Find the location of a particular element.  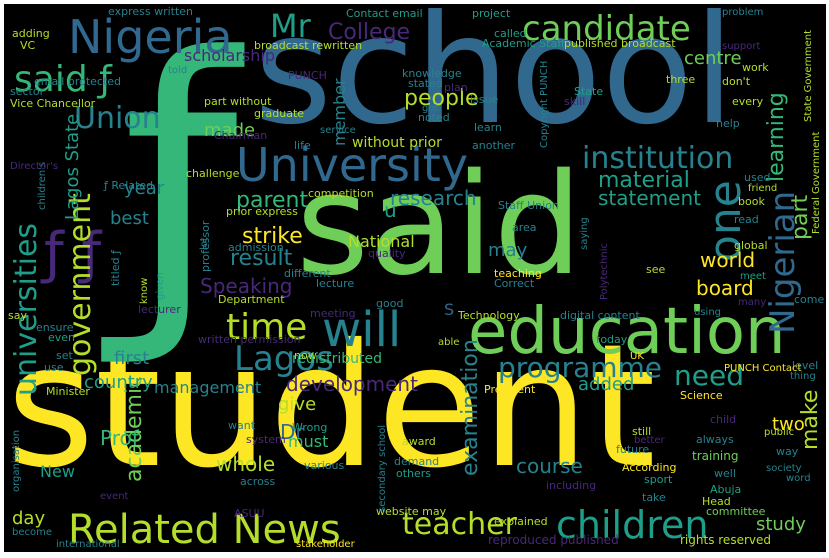

word-become: become is located at coordinates (32, 532).